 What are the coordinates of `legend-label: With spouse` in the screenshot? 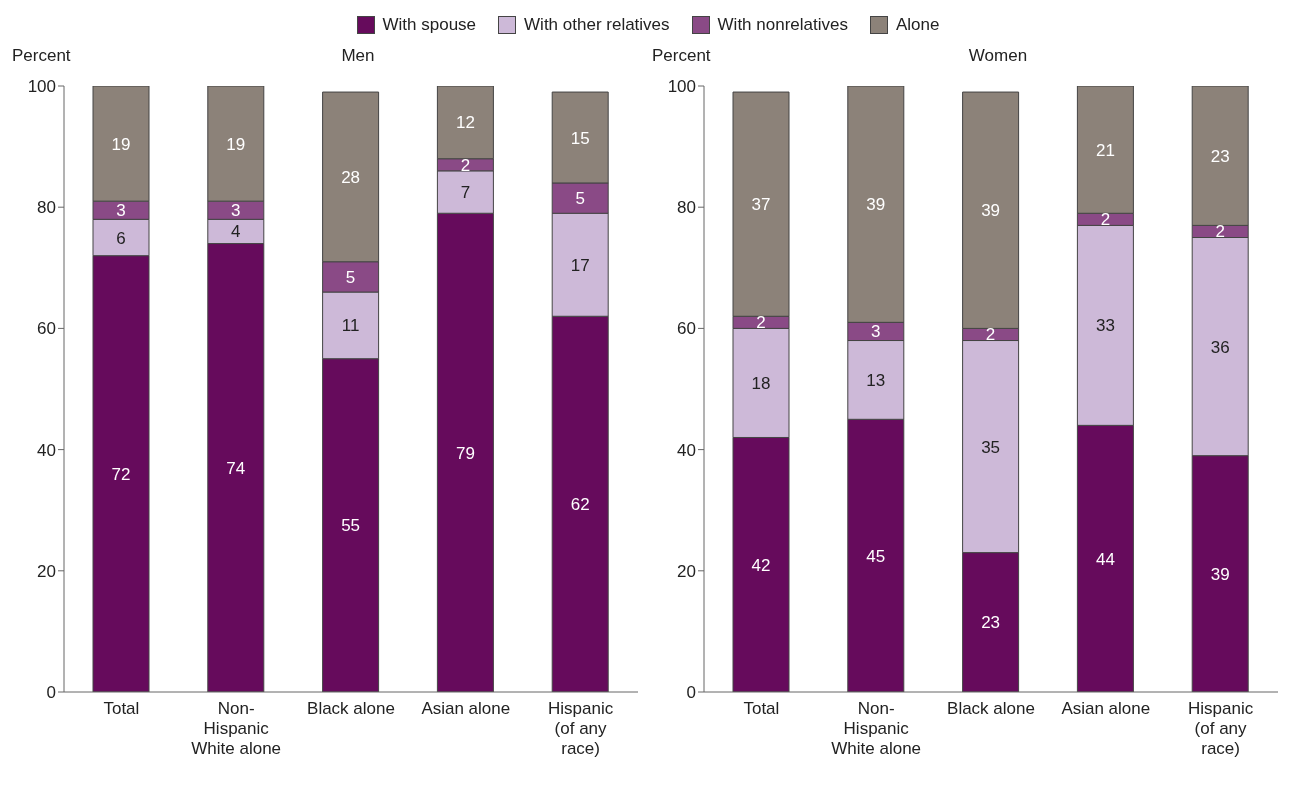 It's located at (429, 25).